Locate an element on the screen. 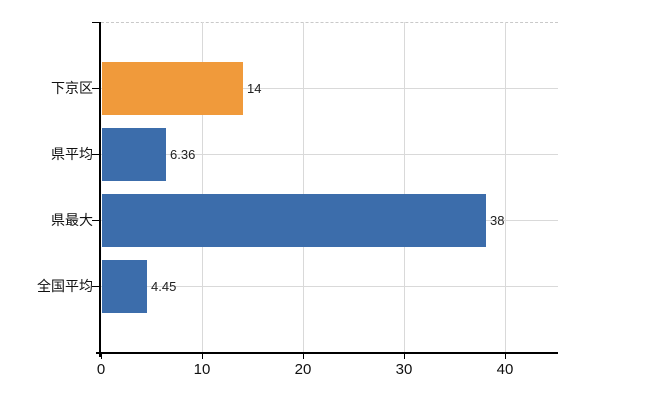 This screenshot has height=400, width=650. bar-県平均 is located at coordinates (134, 154).